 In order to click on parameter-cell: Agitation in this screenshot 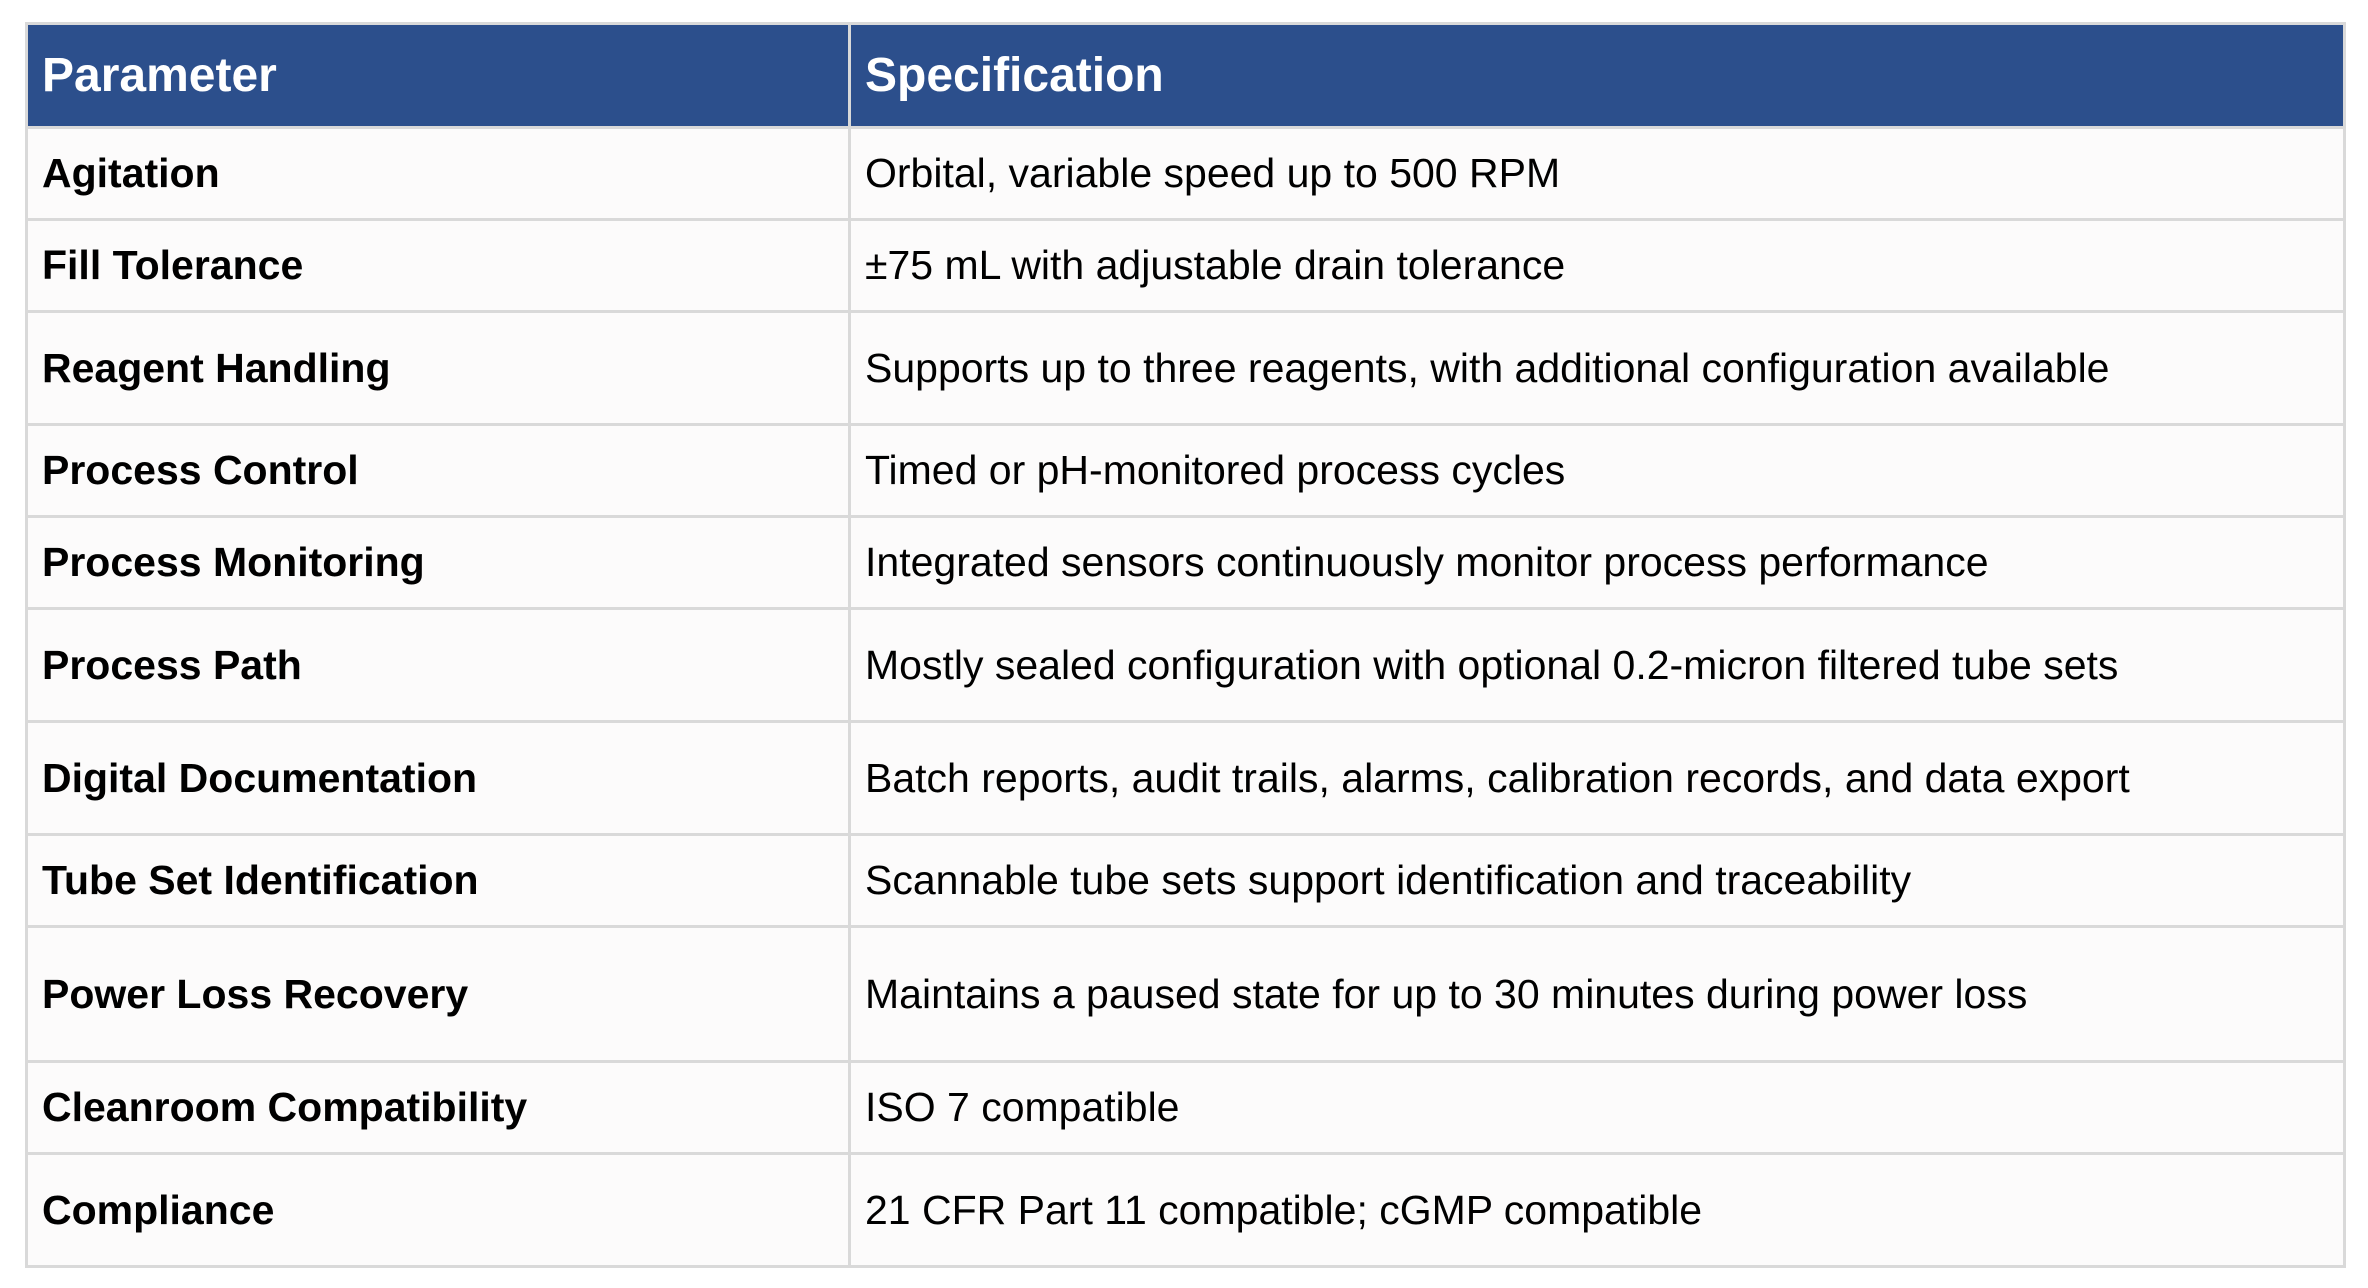, I will do `click(438, 173)`.